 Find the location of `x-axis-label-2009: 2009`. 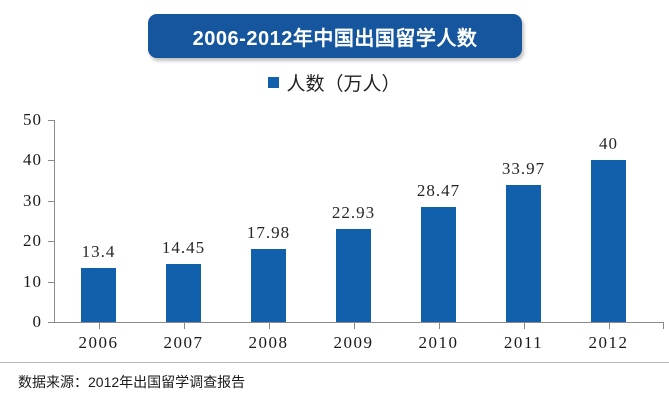

x-axis-label-2009: 2009 is located at coordinates (353, 342).